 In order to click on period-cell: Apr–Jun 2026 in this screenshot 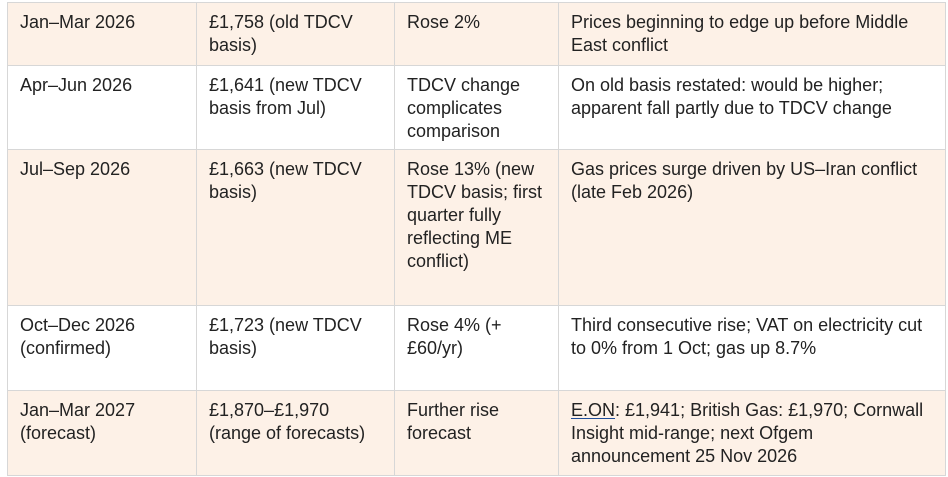, I will do `click(102, 107)`.